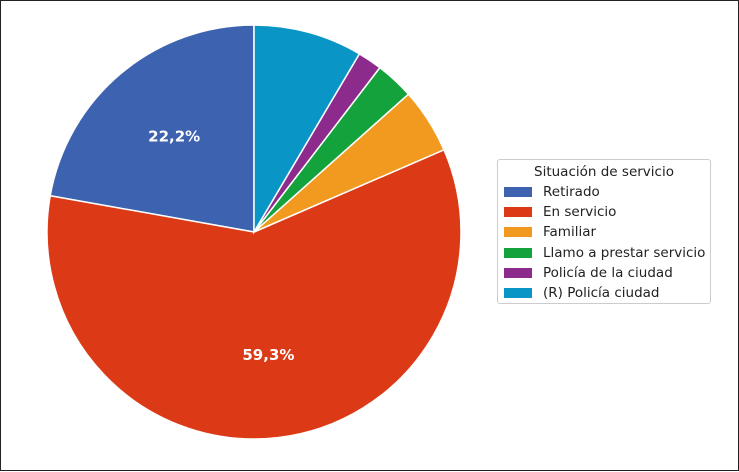 The image size is (739, 472). I want to click on legend-label: (R) Policía ciudad, so click(601, 293).